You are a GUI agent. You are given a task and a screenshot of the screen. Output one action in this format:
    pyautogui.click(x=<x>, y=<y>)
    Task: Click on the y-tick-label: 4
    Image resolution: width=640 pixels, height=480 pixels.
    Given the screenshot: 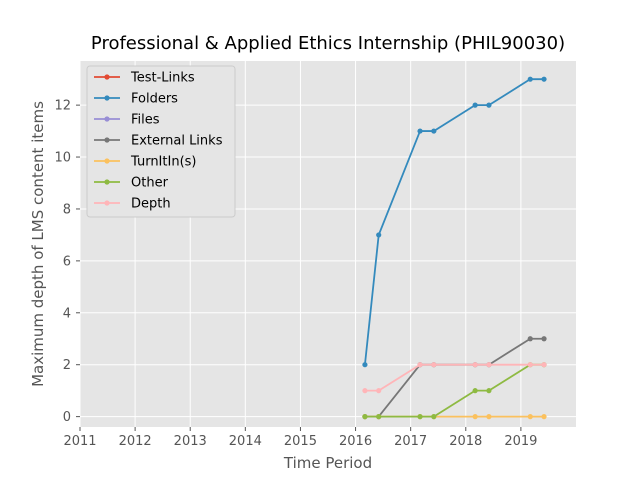 What is the action you would take?
    pyautogui.click(x=67, y=313)
    